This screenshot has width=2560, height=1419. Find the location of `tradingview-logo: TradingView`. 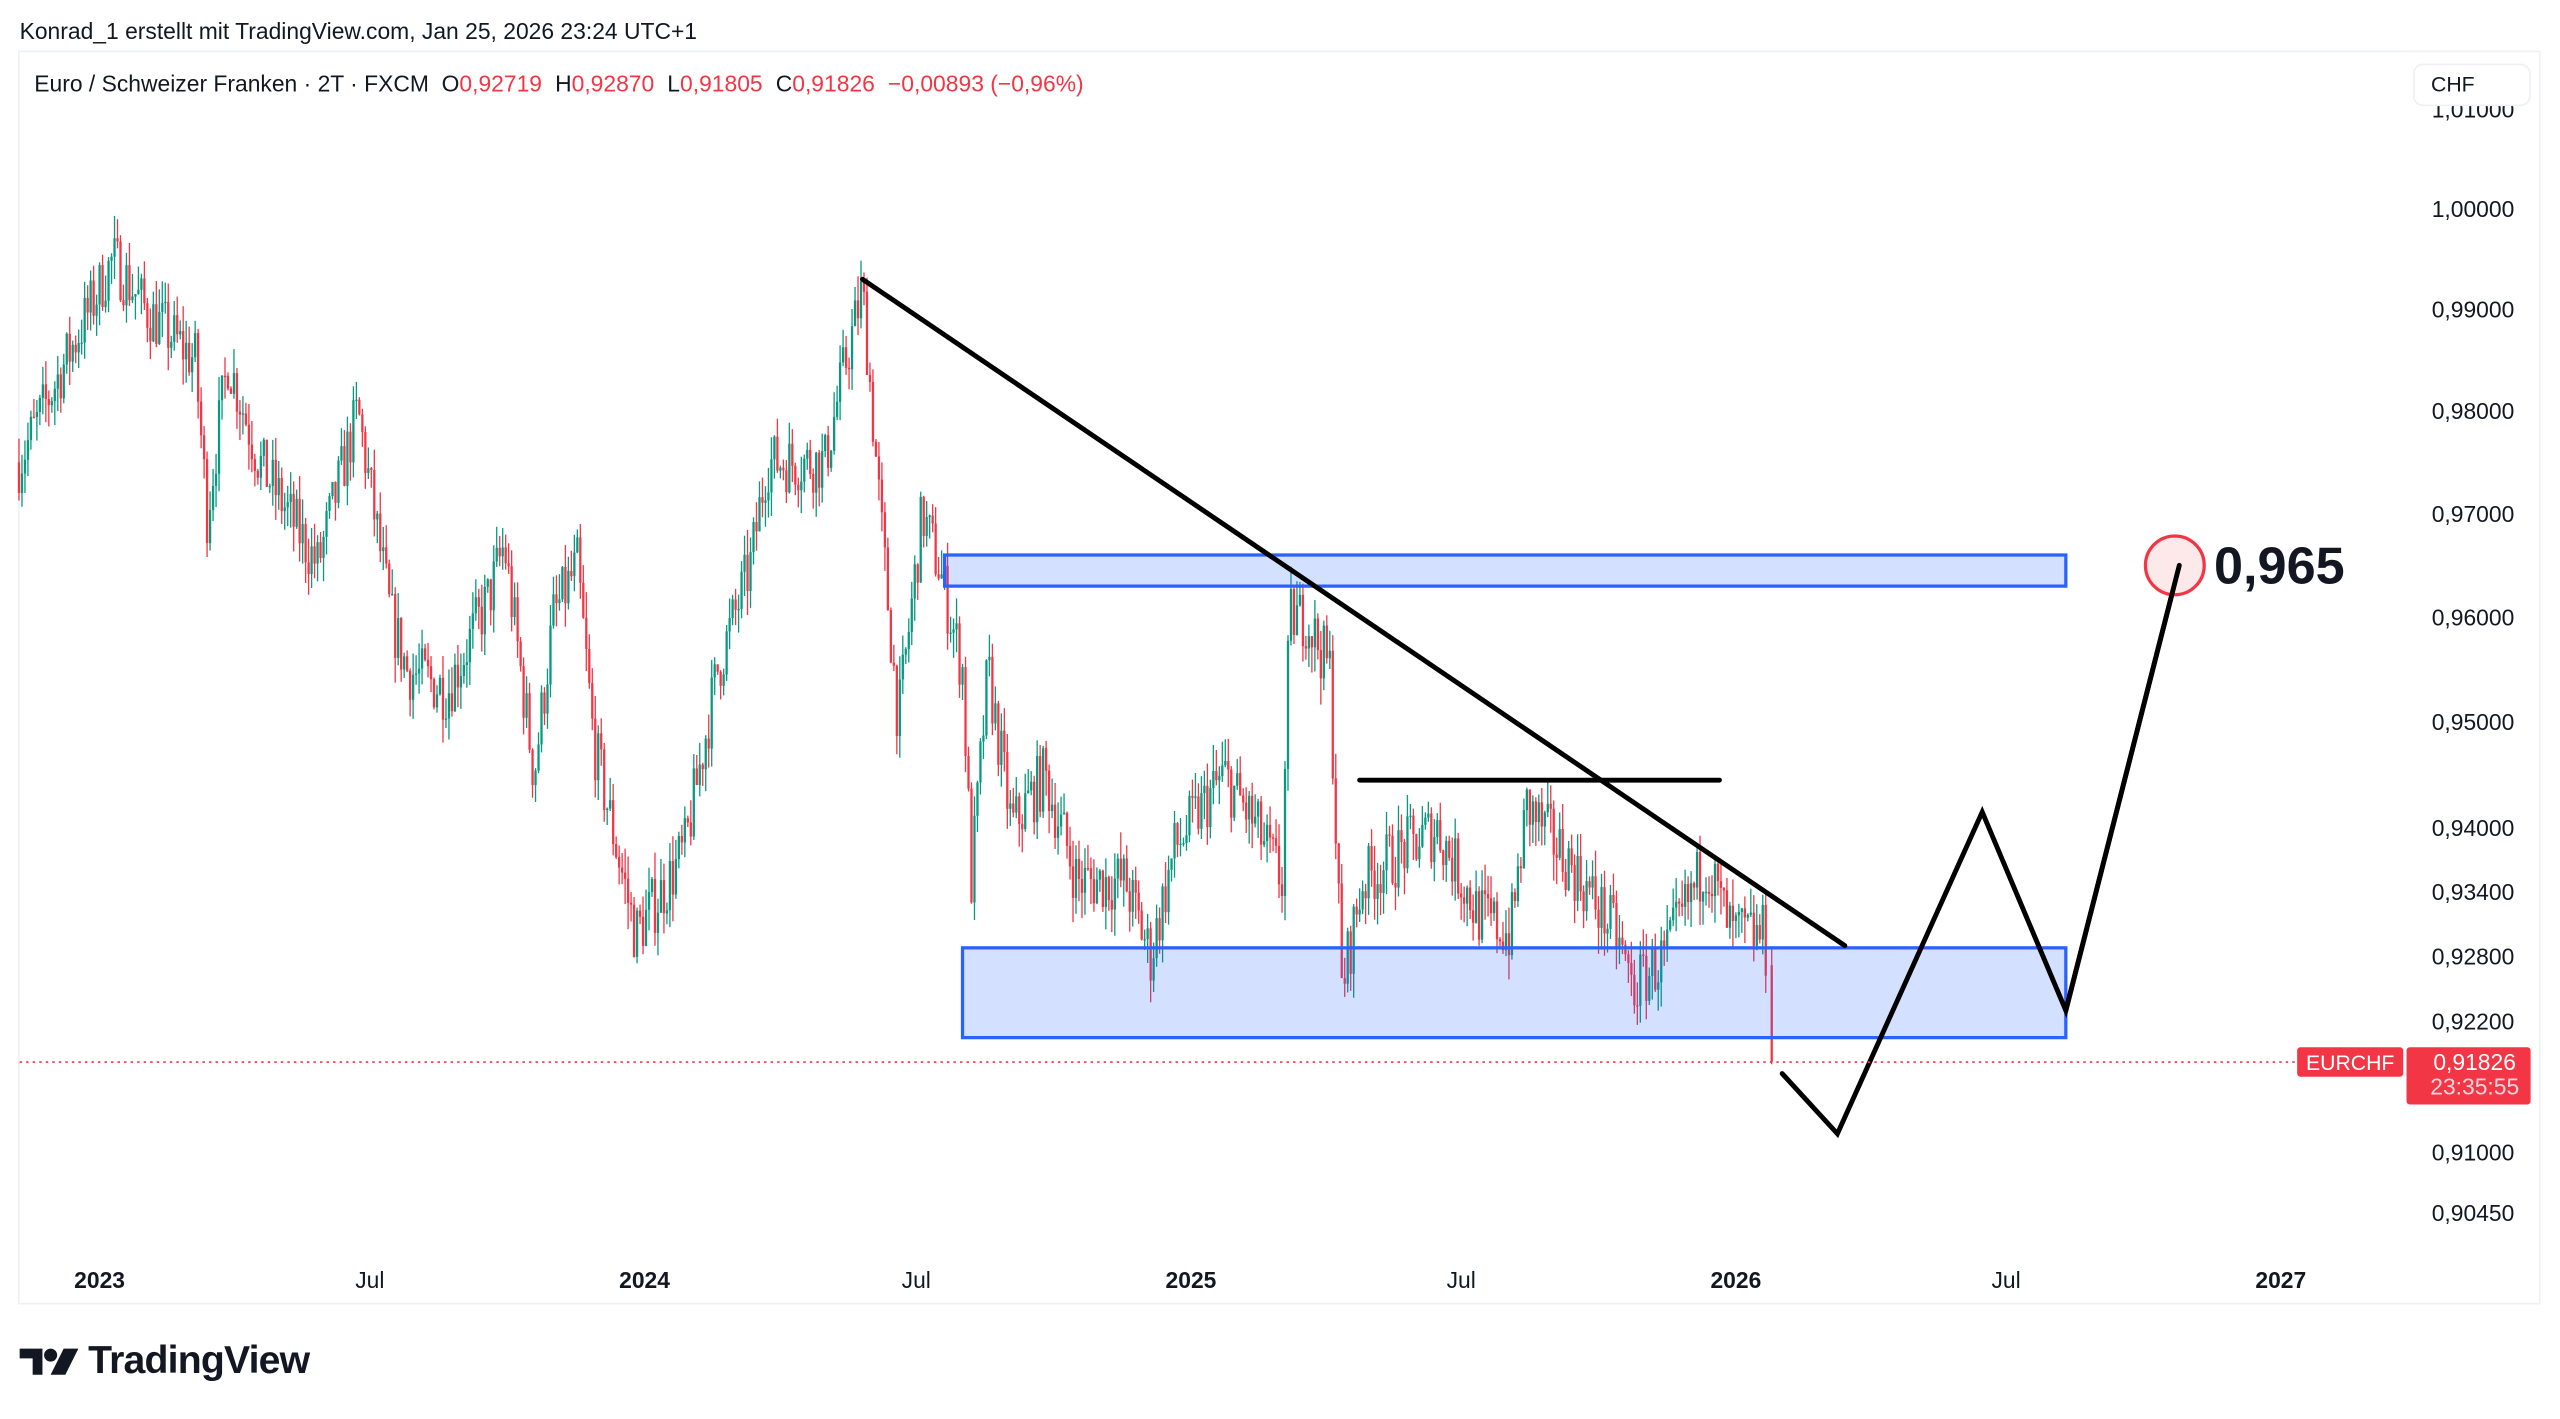

tradingview-logo: TradingView is located at coordinates (164, 1362).